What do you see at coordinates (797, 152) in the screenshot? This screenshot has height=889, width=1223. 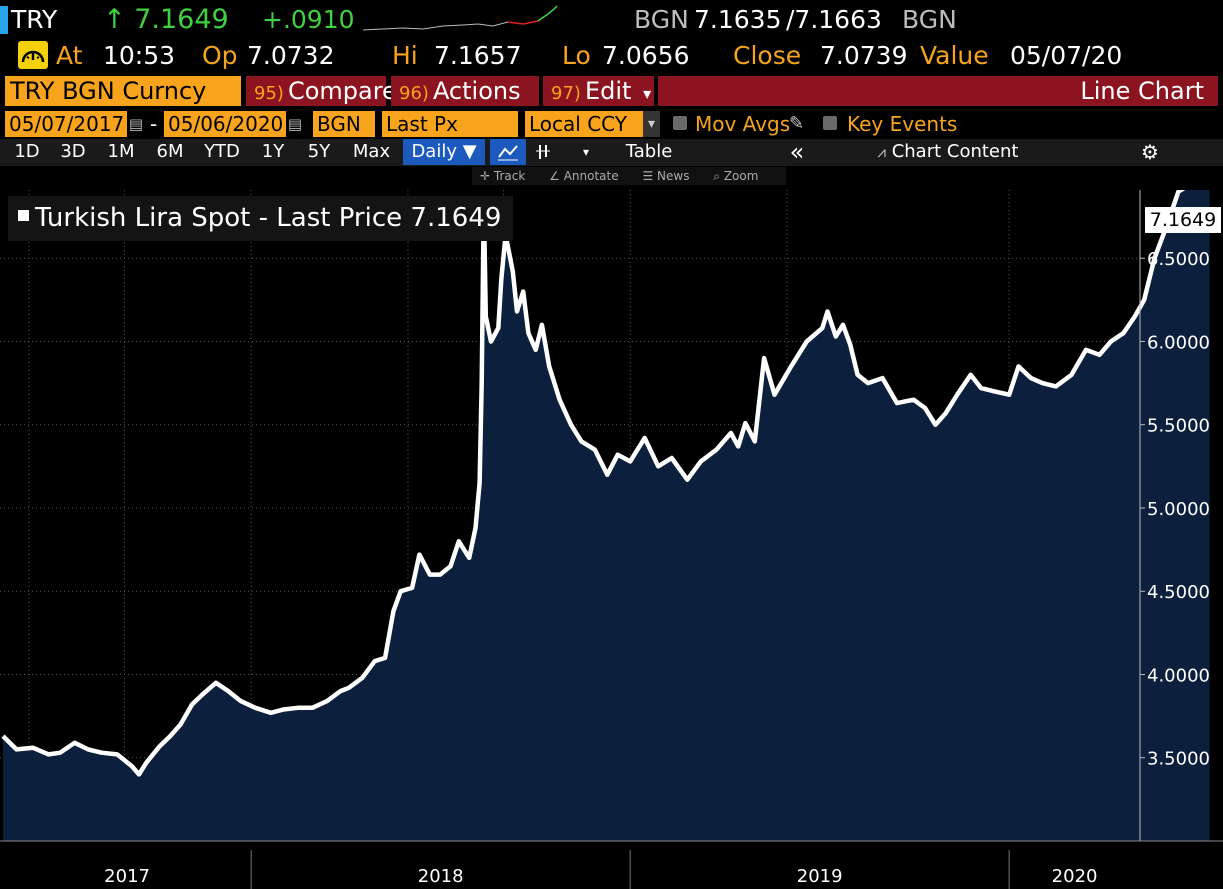 I see `collapse-icon: «` at bounding box center [797, 152].